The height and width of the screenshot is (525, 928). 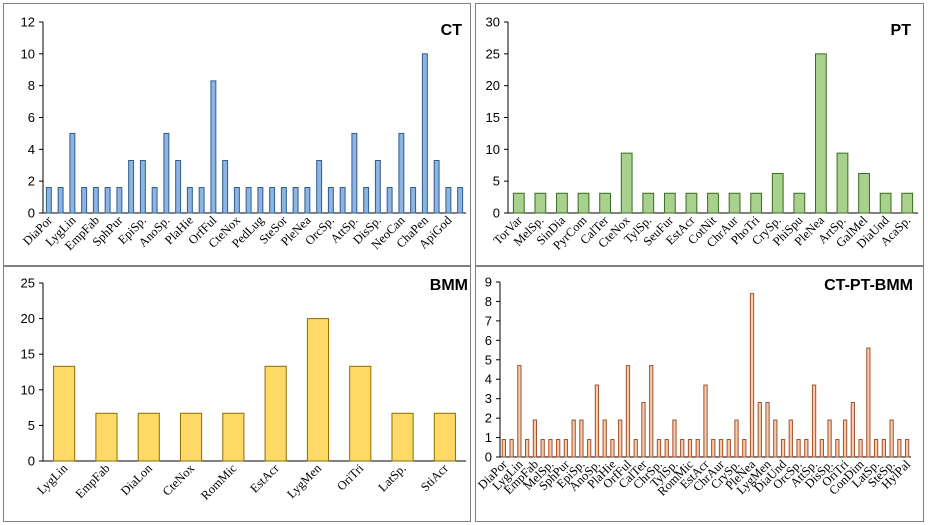 I want to click on x-tick-label: EmpFab, so click(x=93, y=481).